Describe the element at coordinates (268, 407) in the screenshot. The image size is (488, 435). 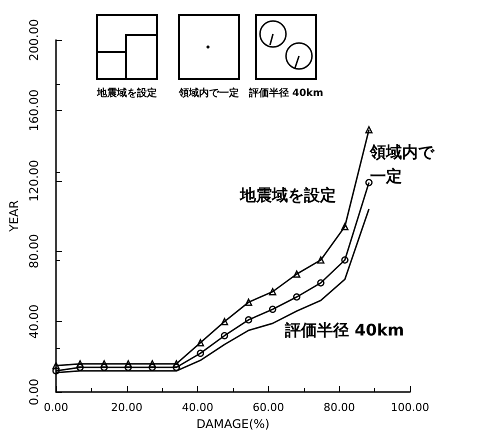
I see `x-tick-label: 60.00` at that location.